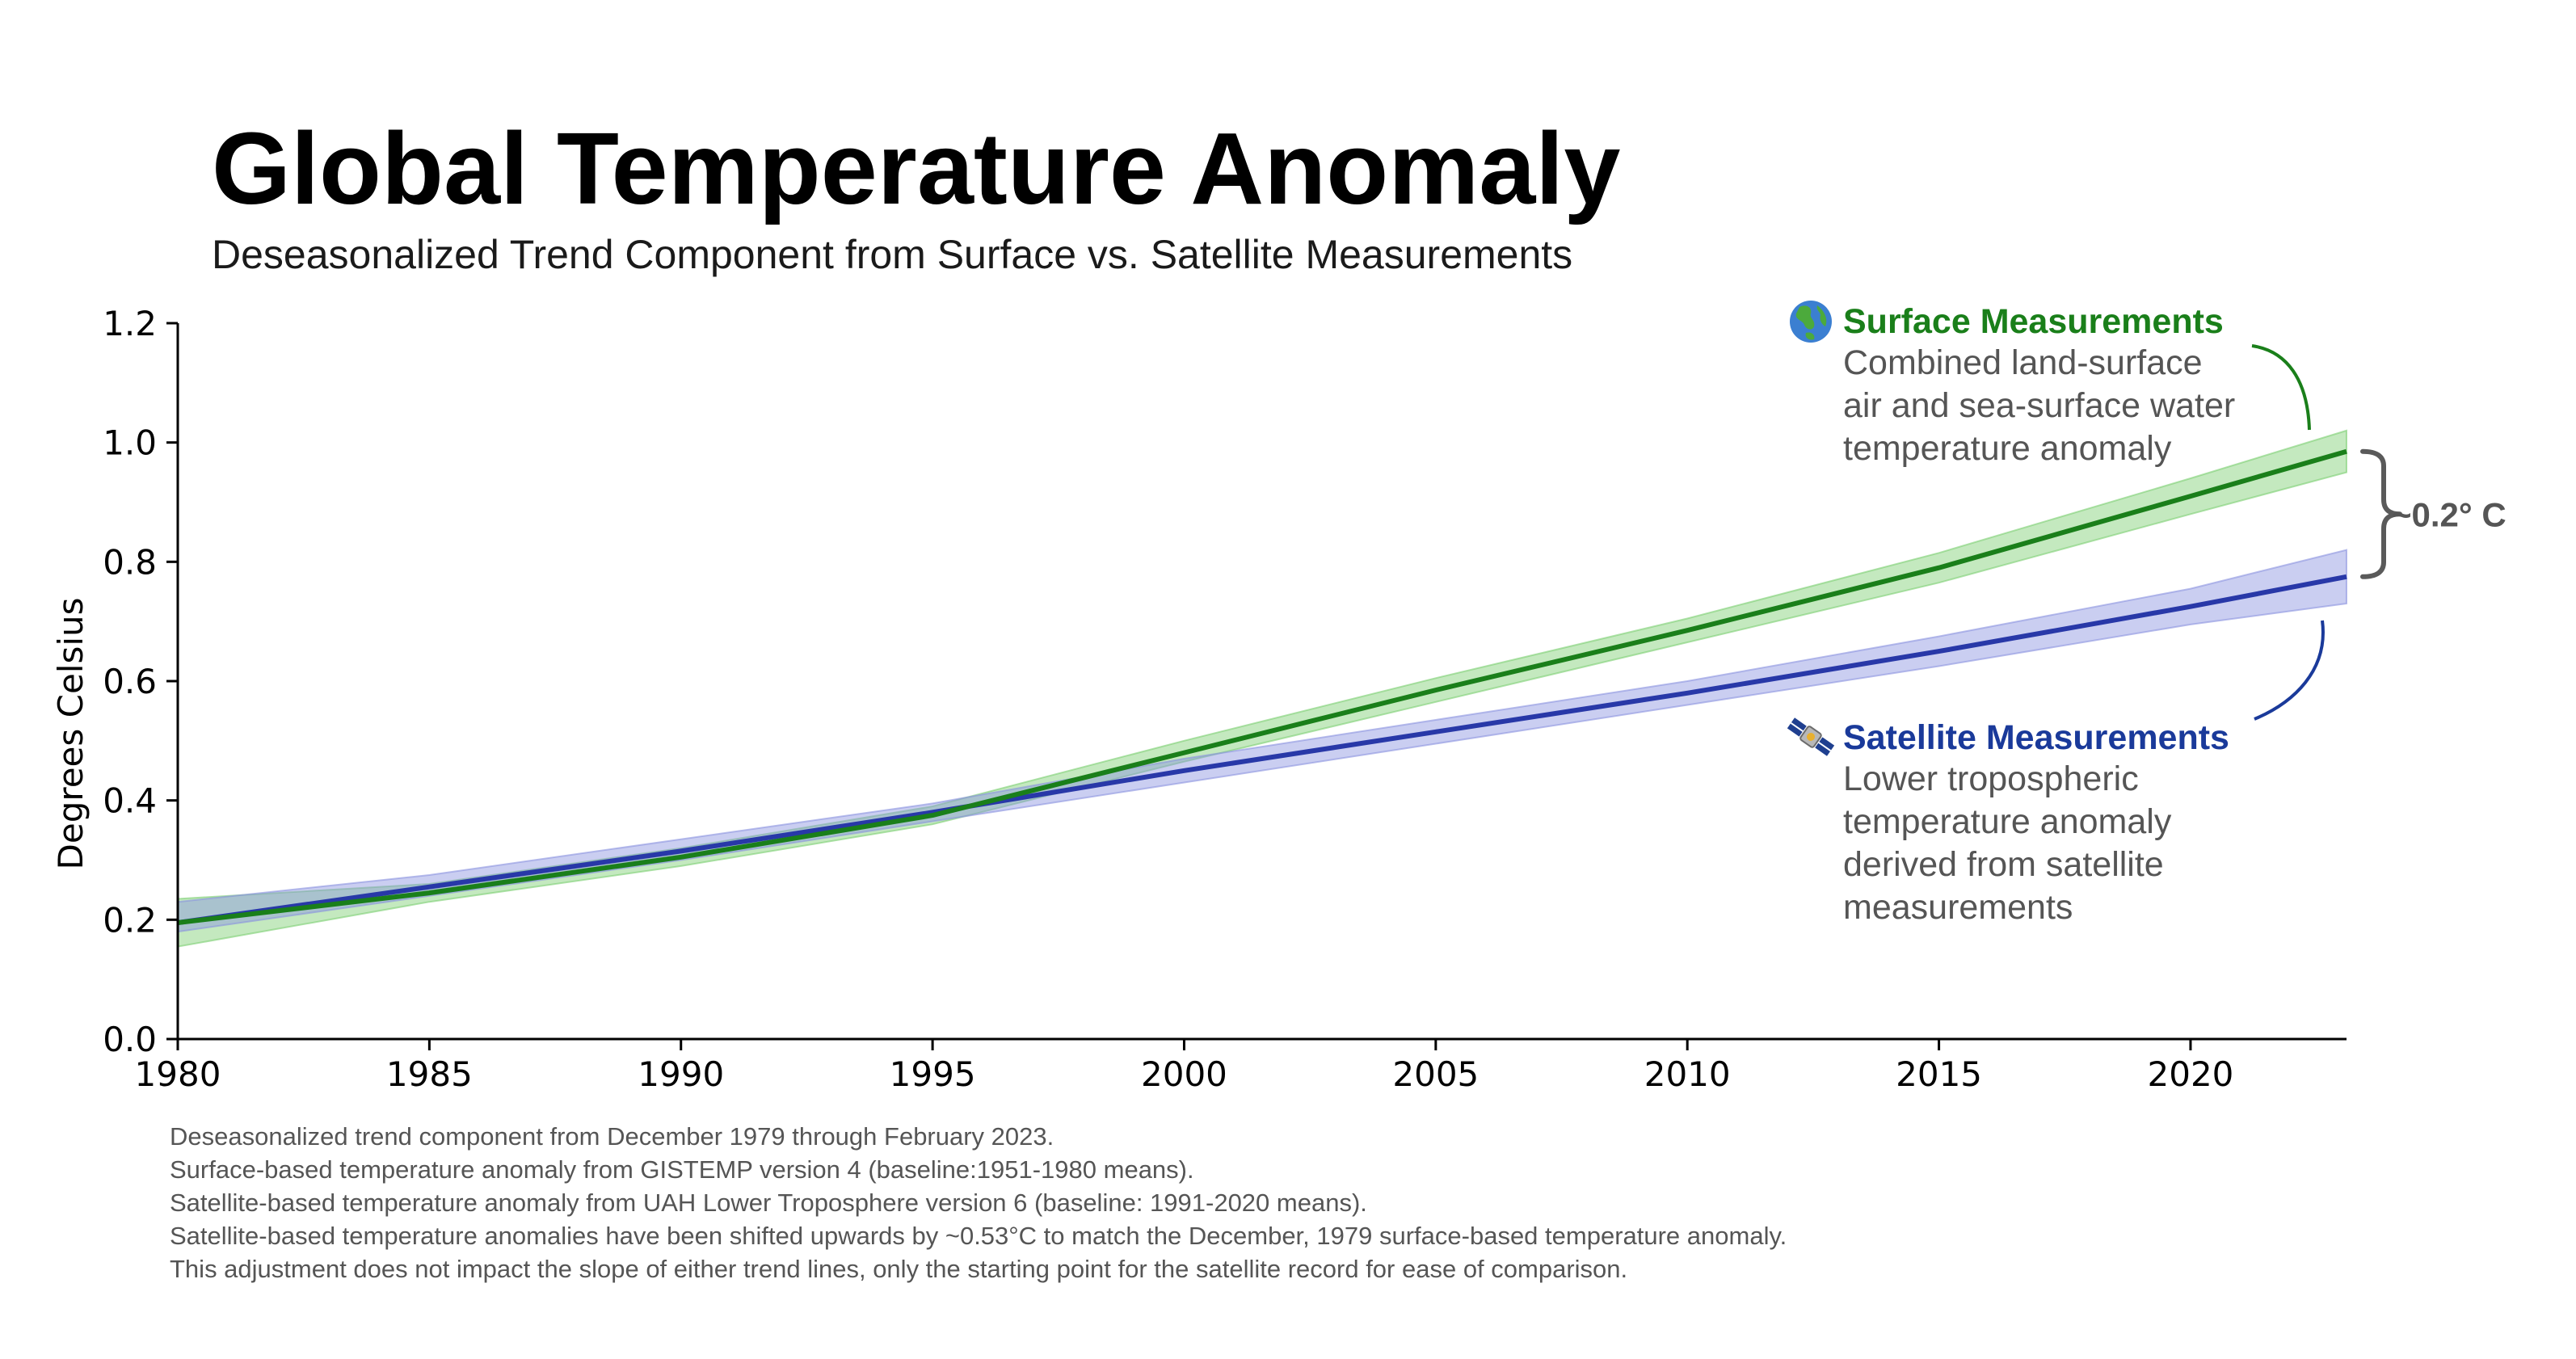 Image resolution: width=2576 pixels, height=1359 pixels. What do you see at coordinates (130, 1039) in the screenshot?
I see `y-tick-label: 0.0` at bounding box center [130, 1039].